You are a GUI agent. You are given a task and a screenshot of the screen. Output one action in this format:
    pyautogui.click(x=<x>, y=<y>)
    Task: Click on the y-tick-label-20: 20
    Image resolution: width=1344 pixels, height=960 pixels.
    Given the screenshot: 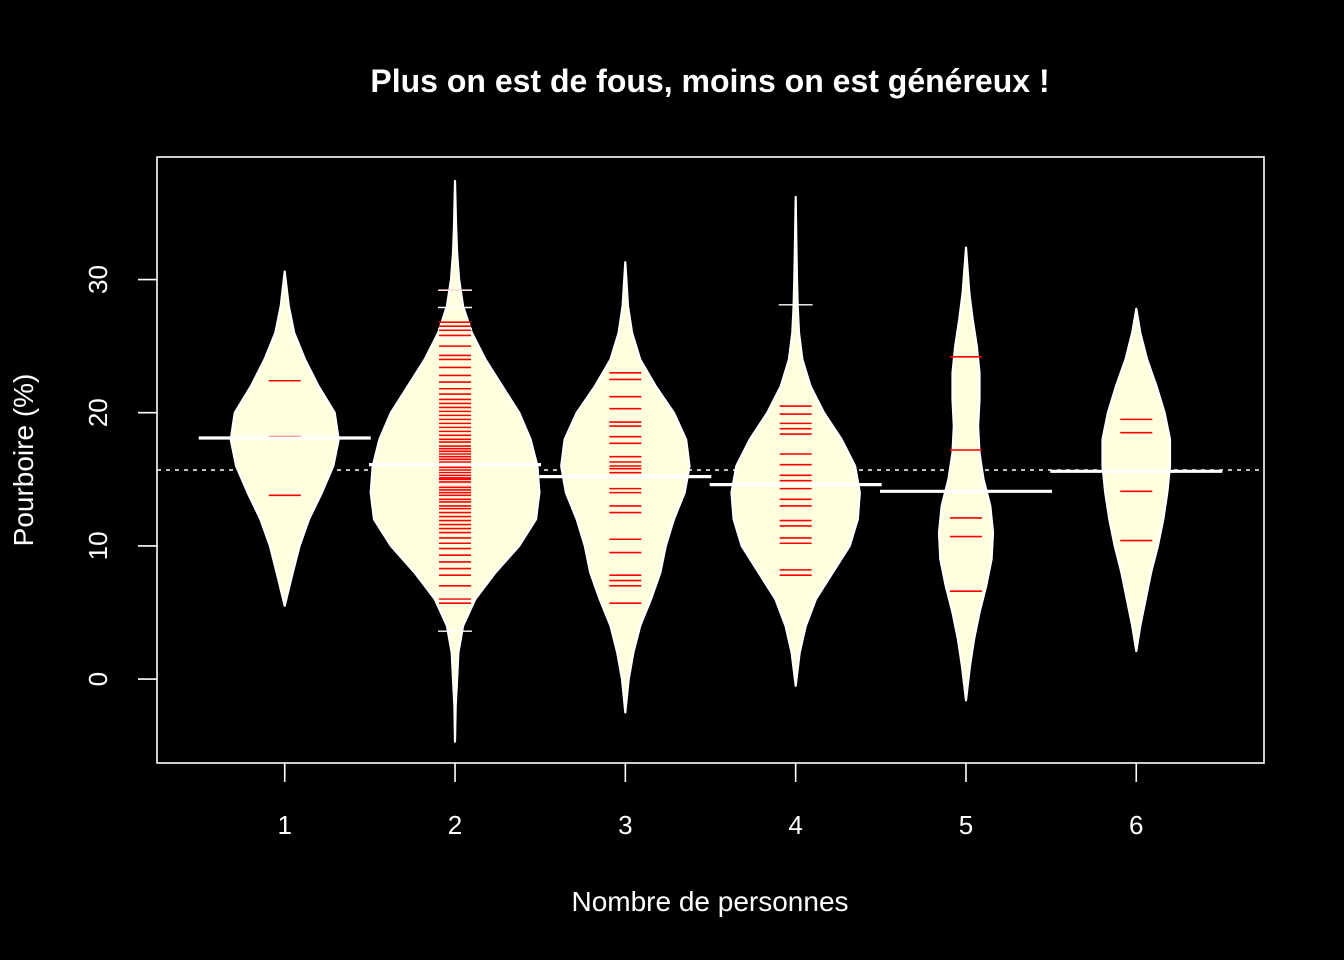 What is the action you would take?
    pyautogui.click(x=98, y=412)
    